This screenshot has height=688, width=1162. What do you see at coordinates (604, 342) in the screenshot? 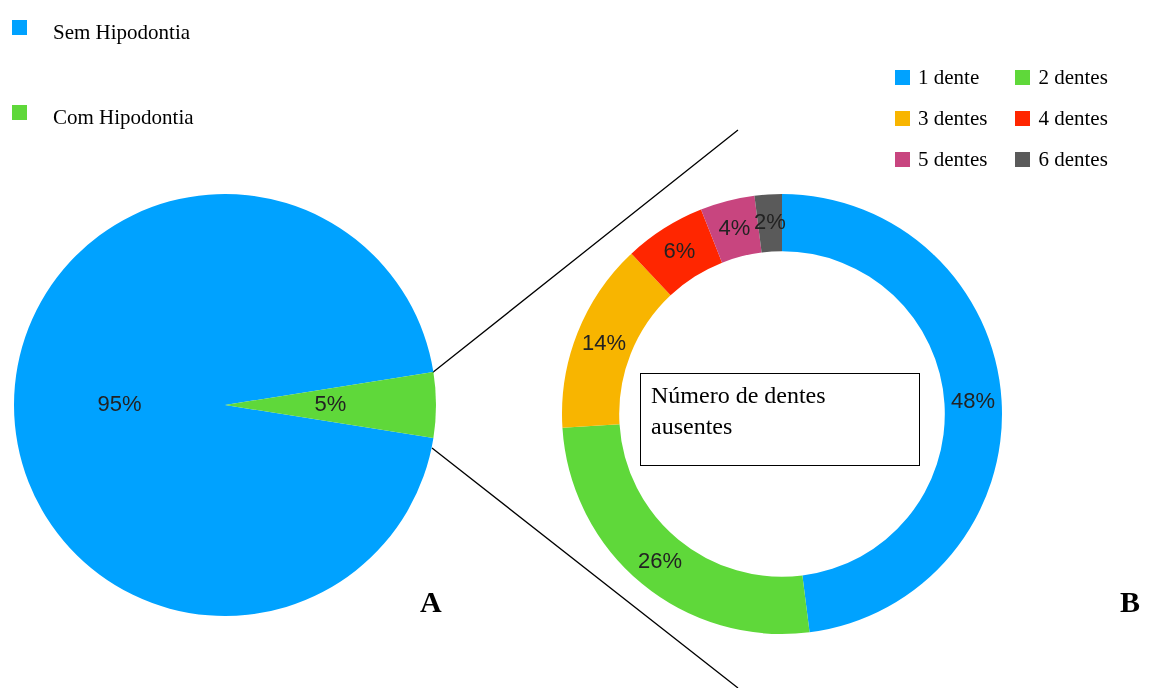
I see `data-label: 14%` at bounding box center [604, 342].